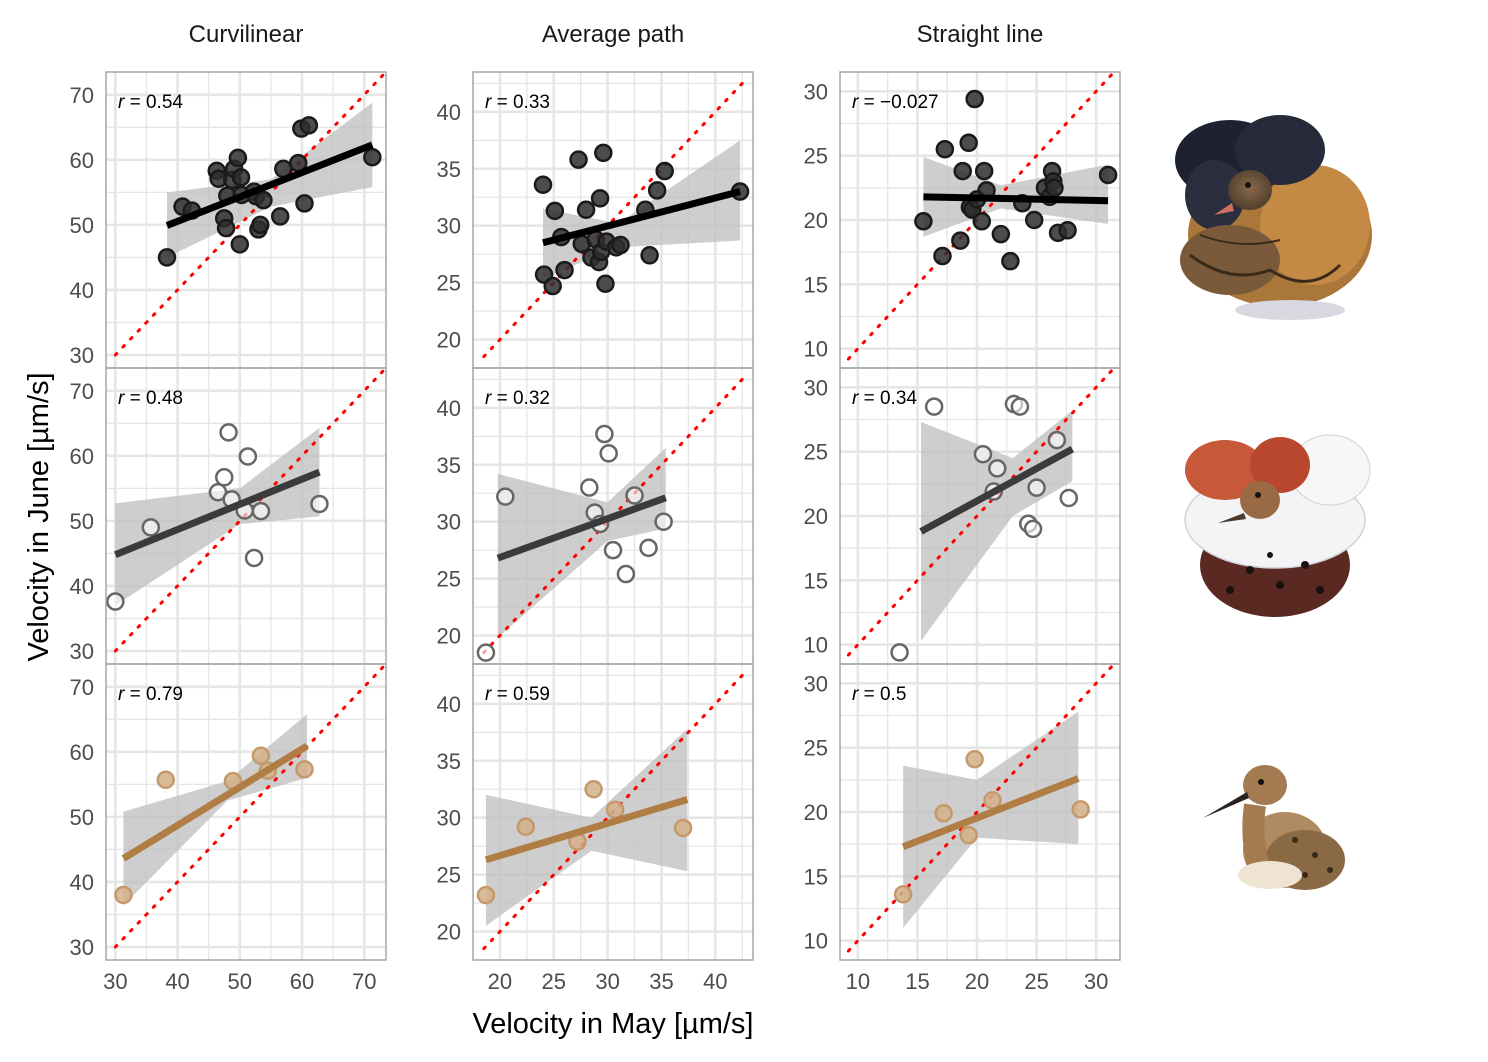 This screenshot has width=1488, height=1062. I want to click on column-title-average-path: Average path, so click(613, 34).